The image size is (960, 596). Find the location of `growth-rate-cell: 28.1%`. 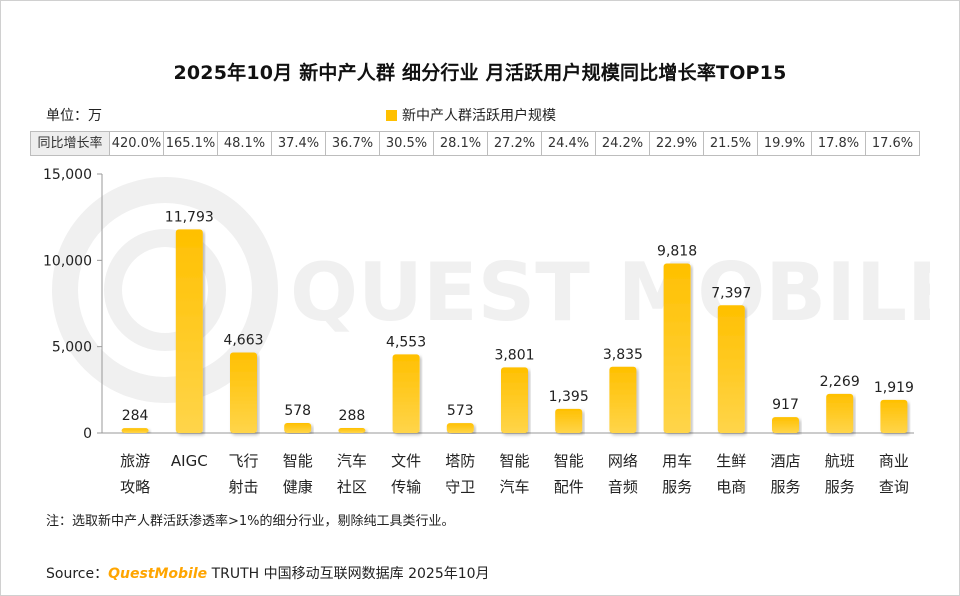

growth-rate-cell: 28.1% is located at coordinates (460, 143).